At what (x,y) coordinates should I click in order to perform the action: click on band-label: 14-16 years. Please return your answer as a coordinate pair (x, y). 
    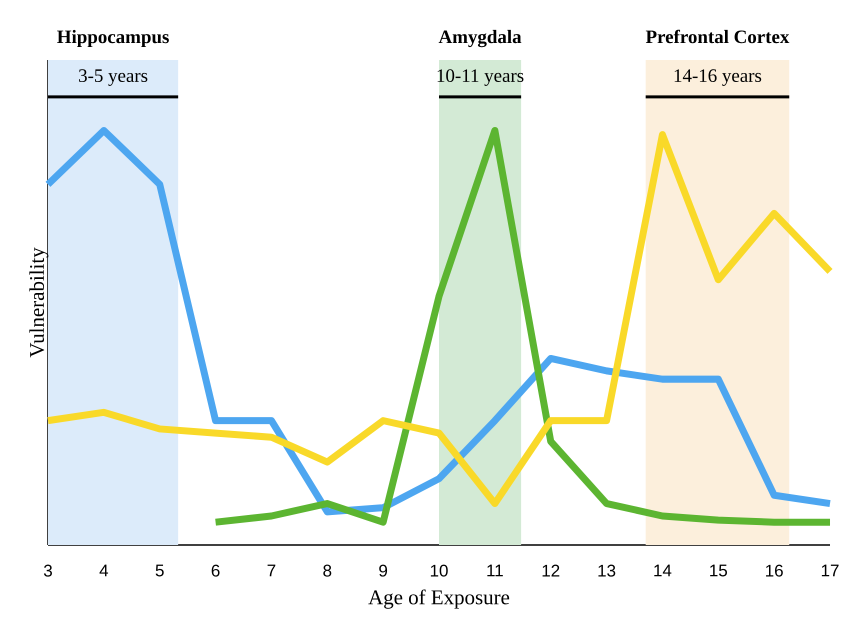
    Looking at the image, I should click on (718, 77).